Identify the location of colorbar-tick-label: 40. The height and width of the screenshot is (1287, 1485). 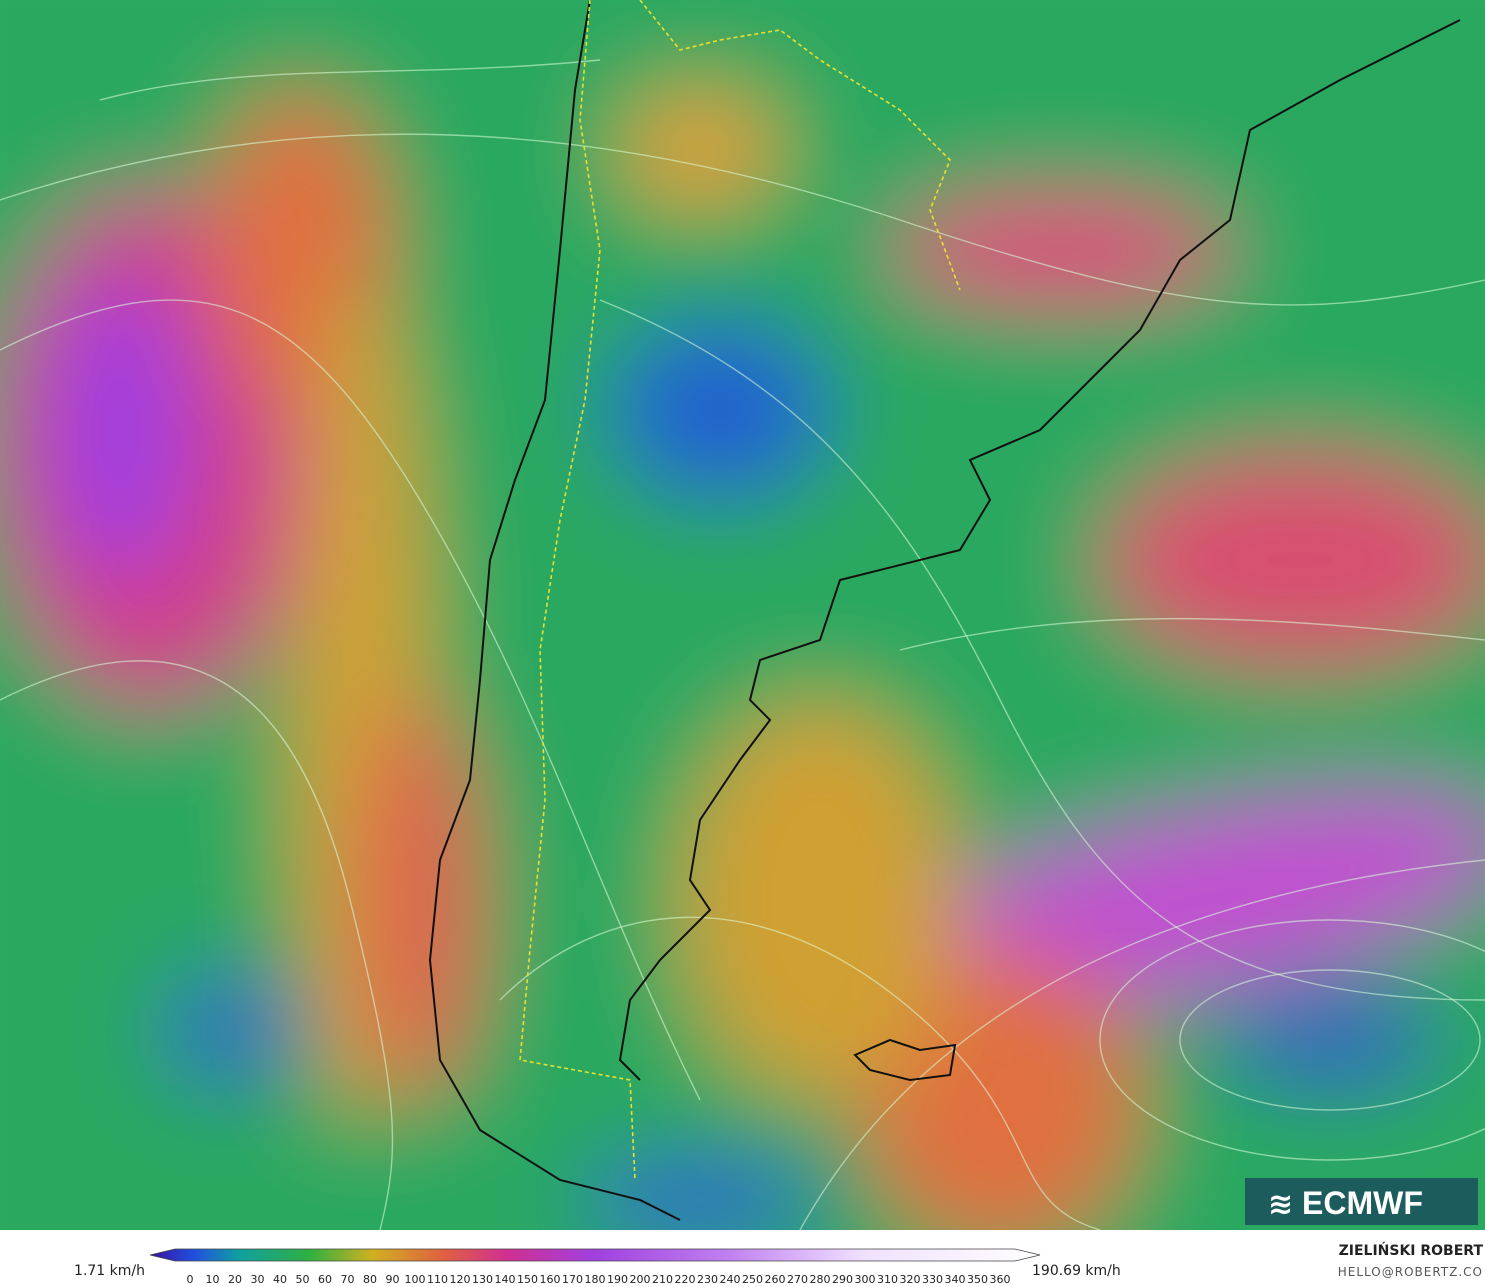
(280, 1279).